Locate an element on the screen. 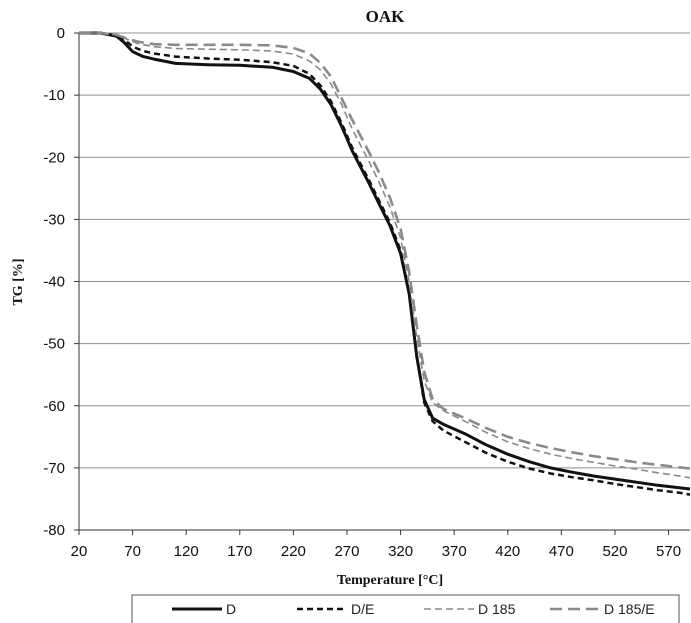 The height and width of the screenshot is (623, 691). x-axis-label: Temperature [°C] is located at coordinates (390, 580).